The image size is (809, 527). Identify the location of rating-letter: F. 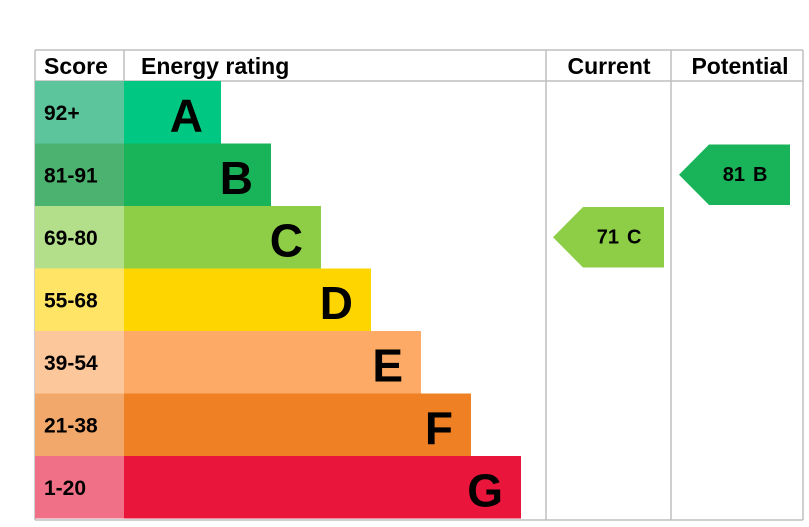
(439, 428).